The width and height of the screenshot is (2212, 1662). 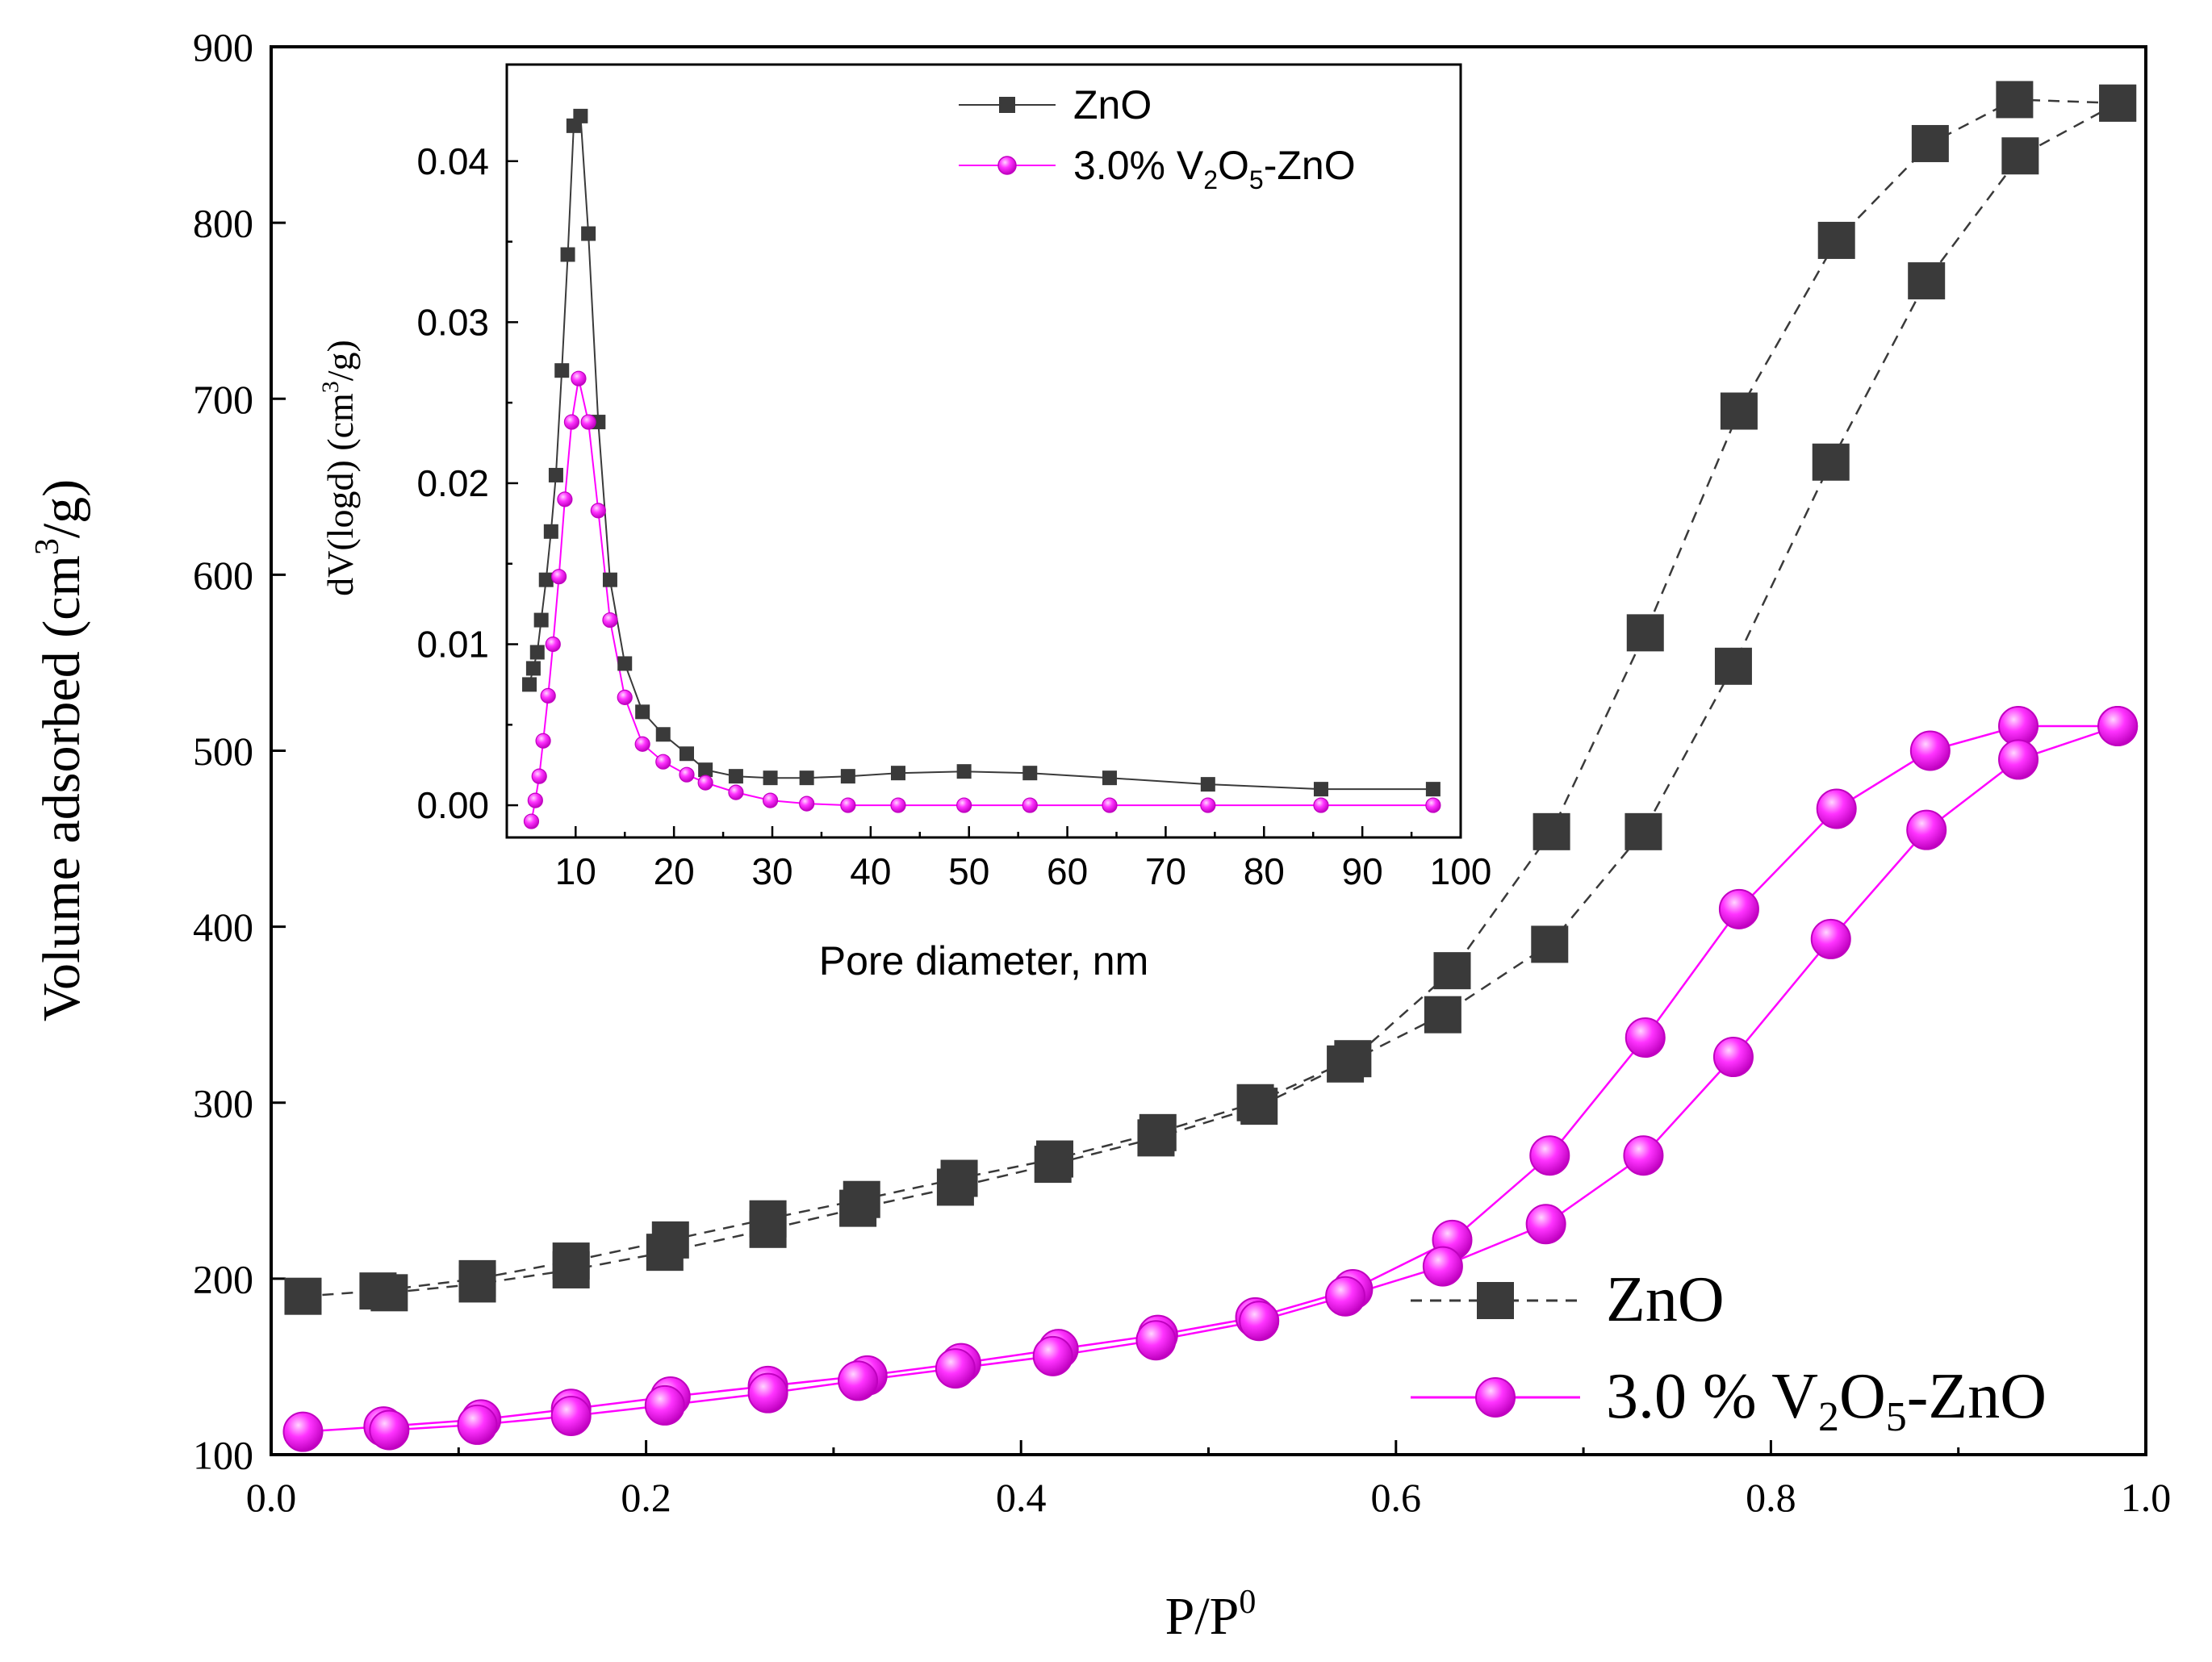 What do you see at coordinates (1067, 871) in the screenshot?
I see `inset-x-tick-label: 60` at bounding box center [1067, 871].